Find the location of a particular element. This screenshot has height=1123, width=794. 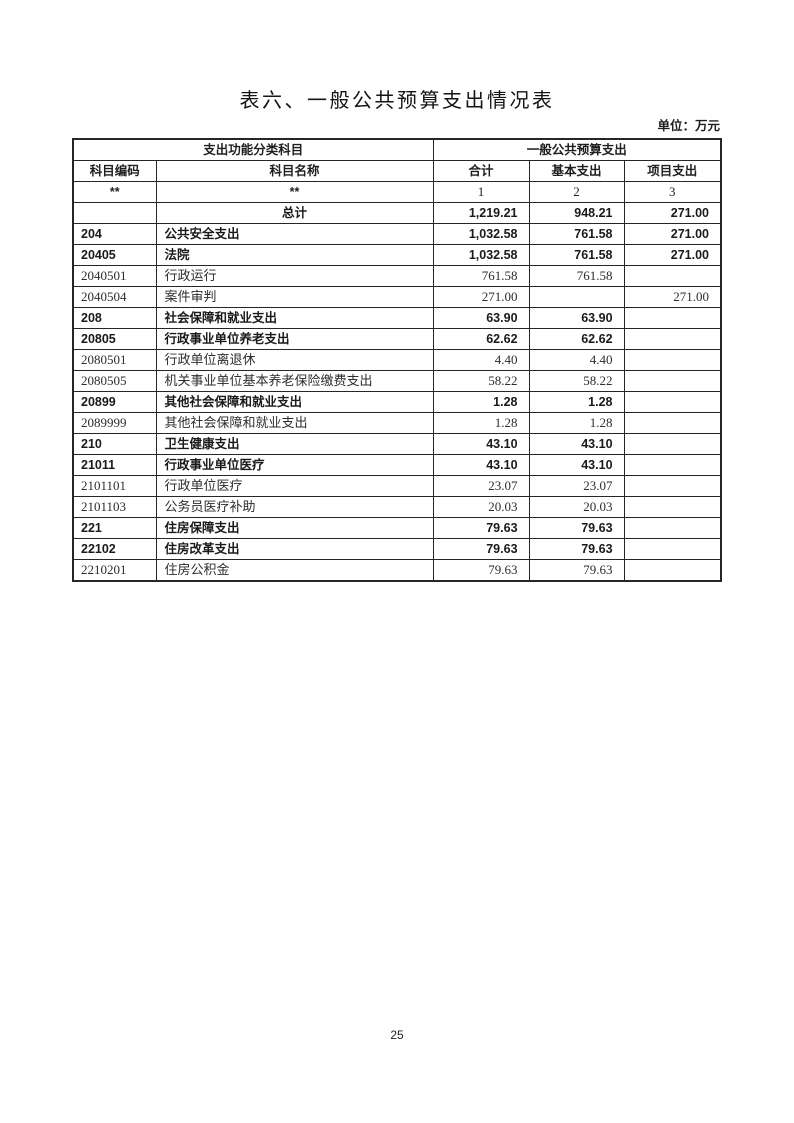

code-cell: 2101101 is located at coordinates (114, 486).